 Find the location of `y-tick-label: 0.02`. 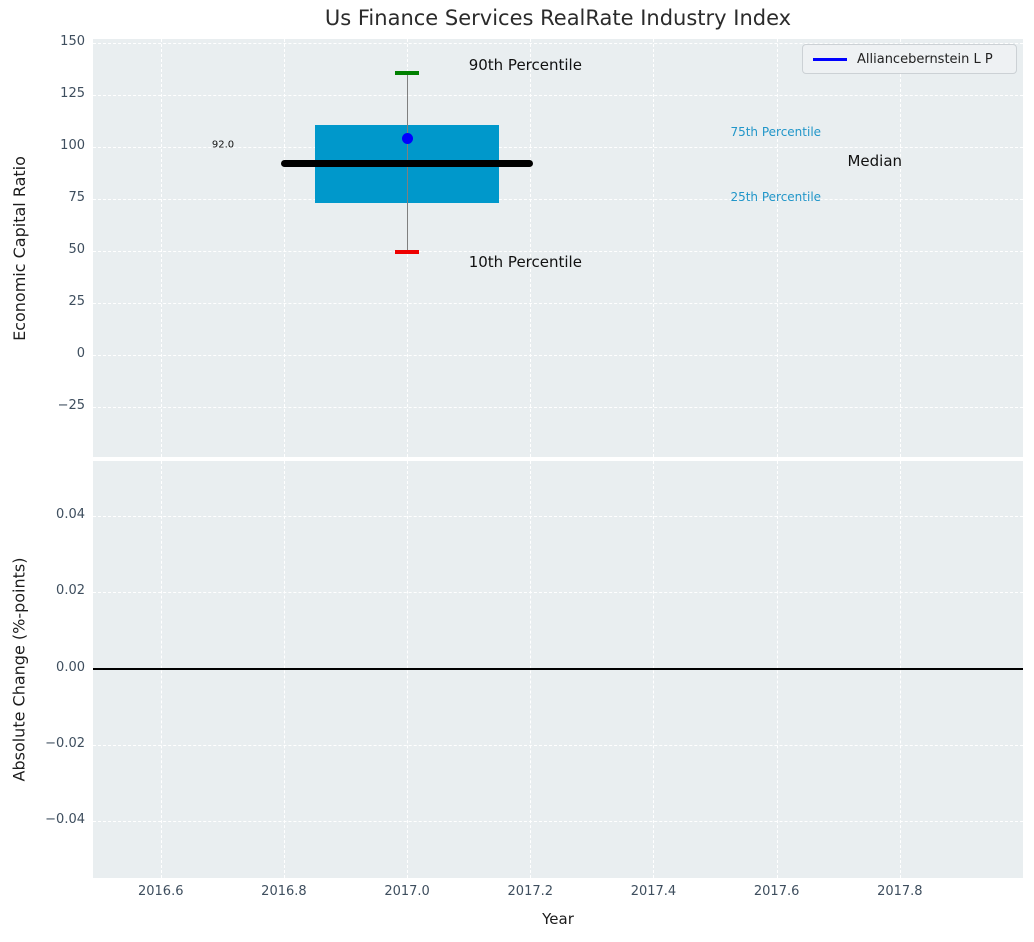

y-tick-label: 0.02 is located at coordinates (70, 591).